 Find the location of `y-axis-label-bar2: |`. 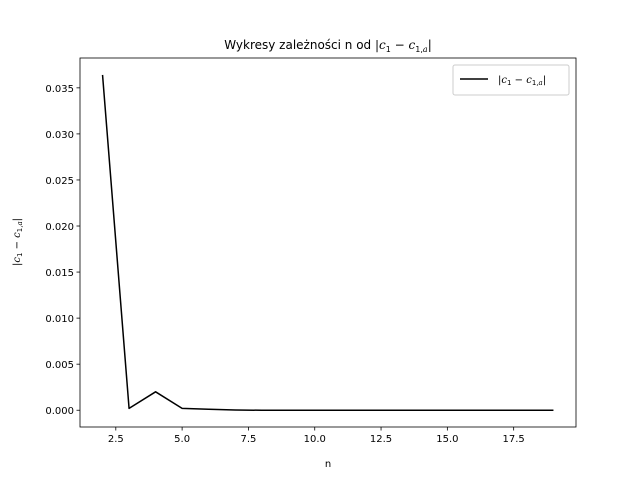

y-axis-label-bar2: | is located at coordinates (17, 219).